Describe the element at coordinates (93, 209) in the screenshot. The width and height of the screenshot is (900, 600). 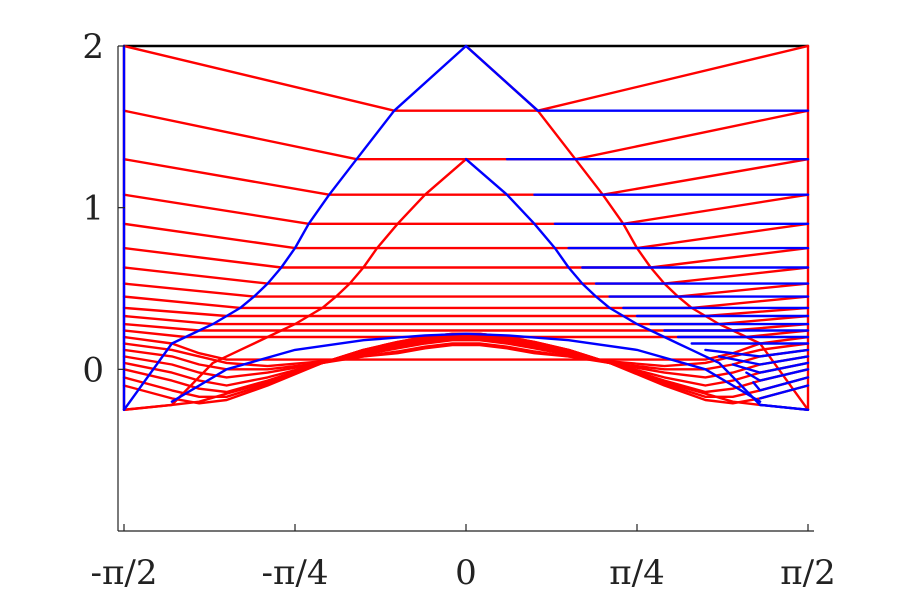
I see `y-tick-label-1: 1` at that location.